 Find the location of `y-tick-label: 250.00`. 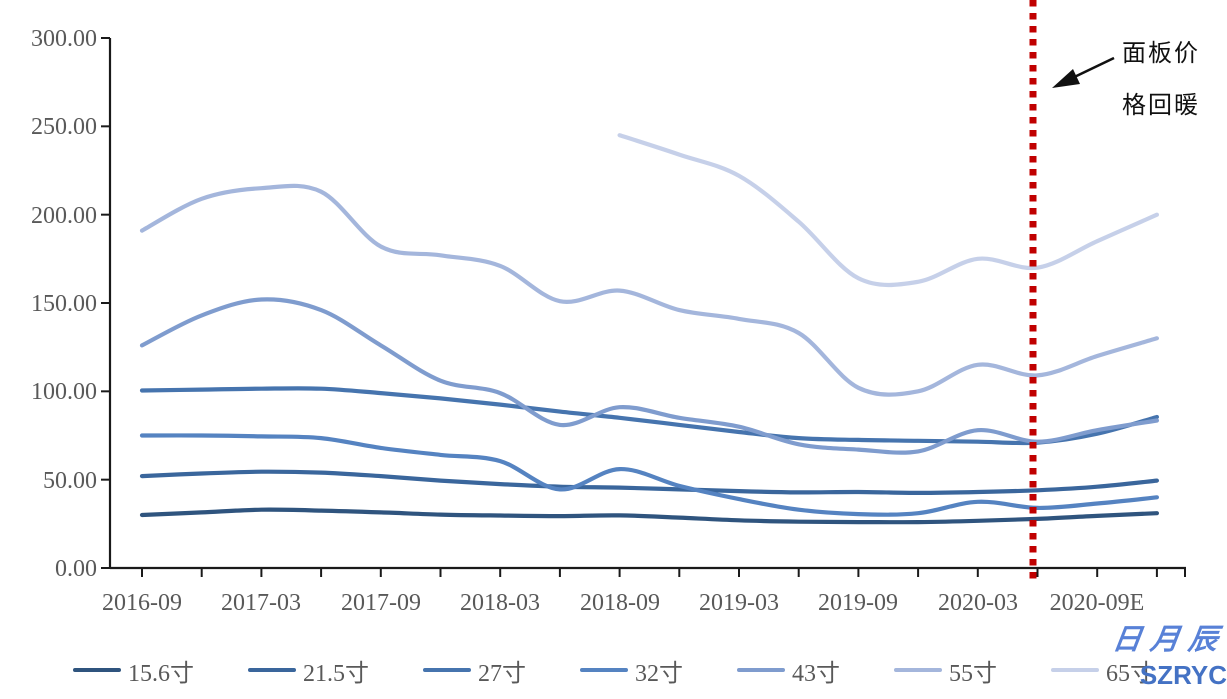

y-tick-label: 250.00 is located at coordinates (64, 127).